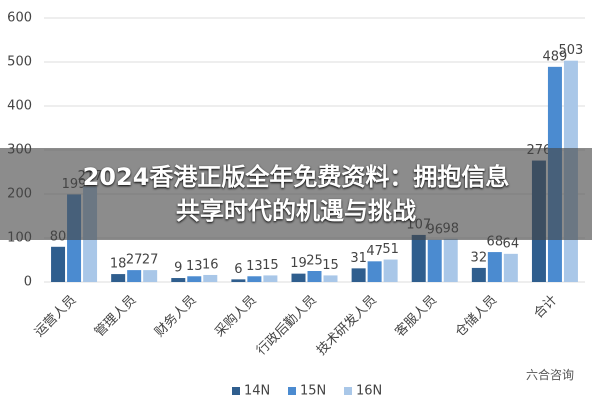 This screenshot has width=592, height=400. What do you see at coordinates (416, 316) in the screenshot?
I see `x-tick-label: 客服人员` at bounding box center [416, 316].